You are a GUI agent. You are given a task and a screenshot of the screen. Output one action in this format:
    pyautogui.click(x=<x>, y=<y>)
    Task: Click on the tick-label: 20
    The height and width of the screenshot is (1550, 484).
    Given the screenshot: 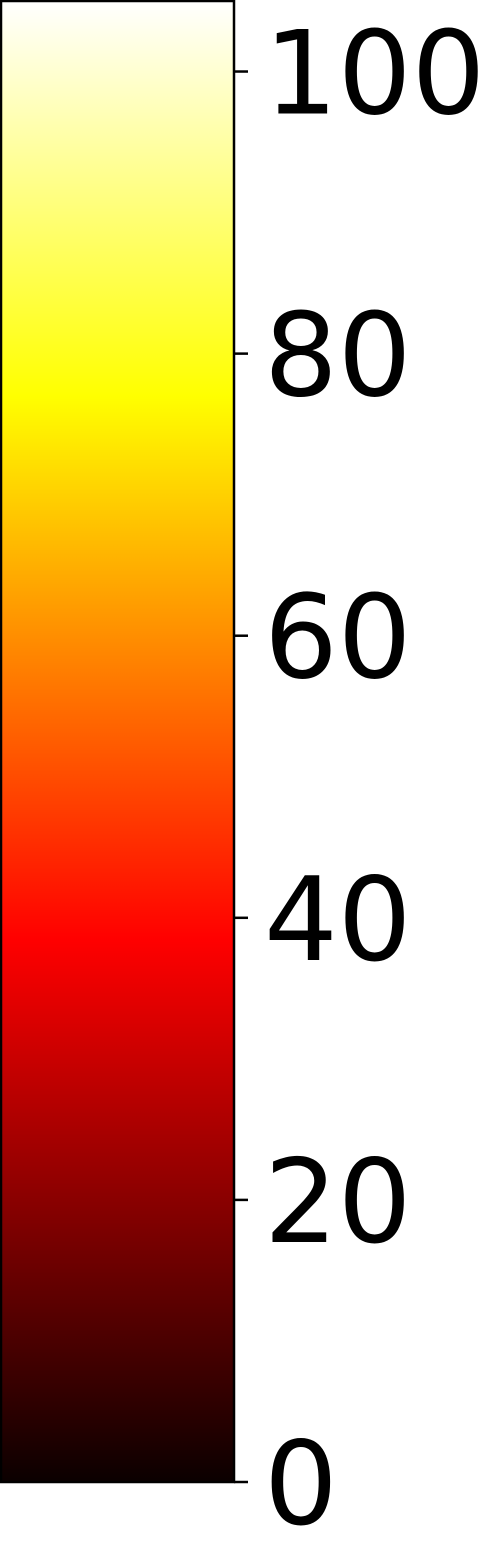 What is the action you would take?
    pyautogui.click(x=338, y=1202)
    